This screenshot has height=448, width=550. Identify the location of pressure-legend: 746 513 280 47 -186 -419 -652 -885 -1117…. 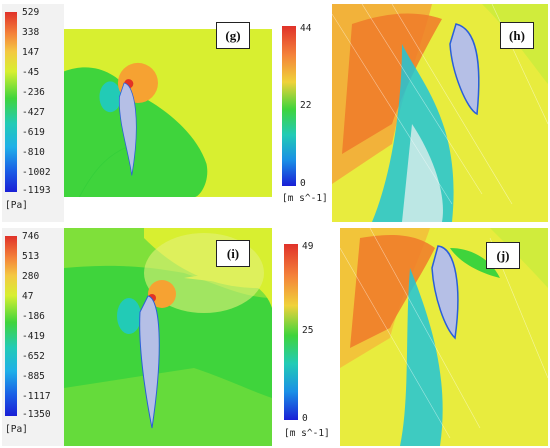
(33, 337).